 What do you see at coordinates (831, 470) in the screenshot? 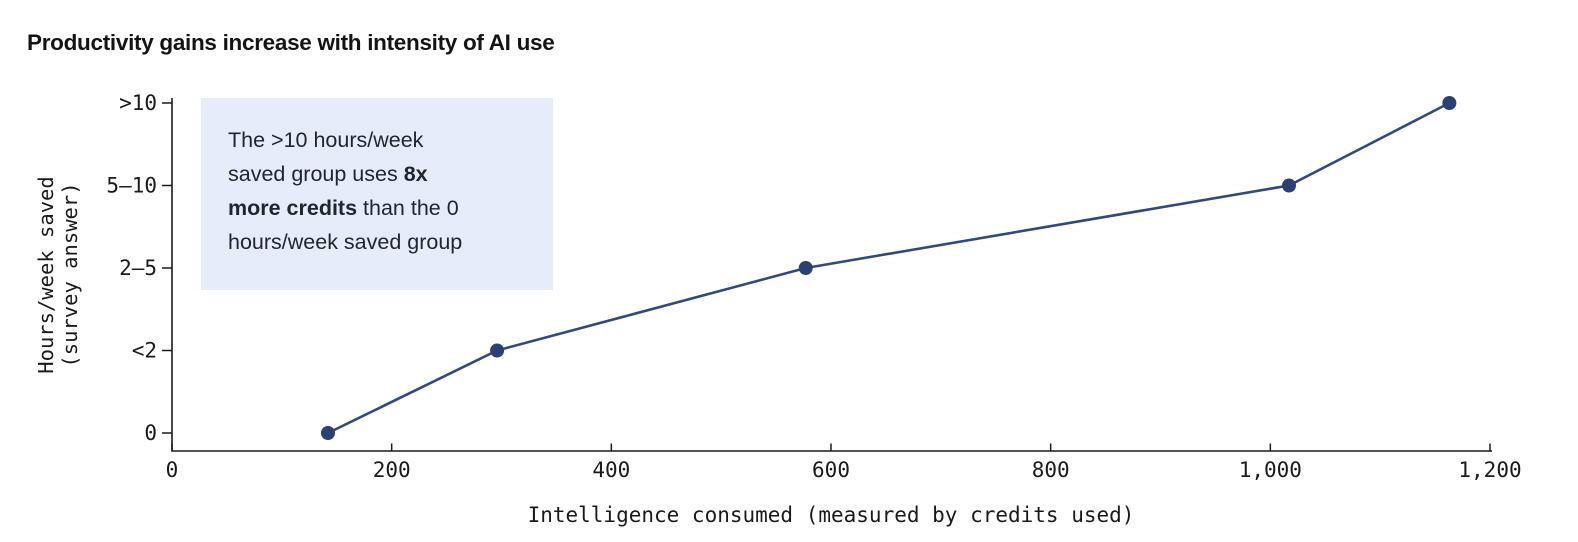
I see `x-tick-label: 600` at bounding box center [831, 470].